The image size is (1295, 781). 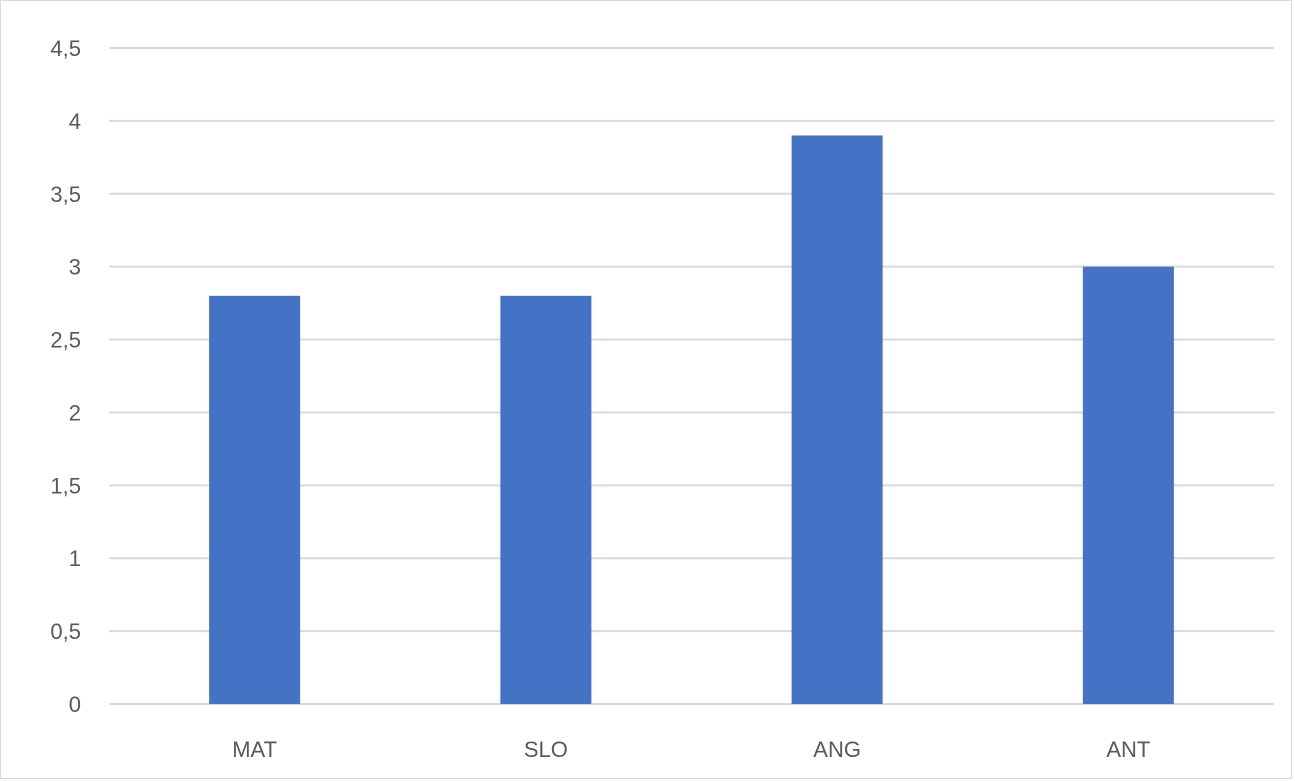 What do you see at coordinates (546, 499) in the screenshot?
I see `bar-slo` at bounding box center [546, 499].